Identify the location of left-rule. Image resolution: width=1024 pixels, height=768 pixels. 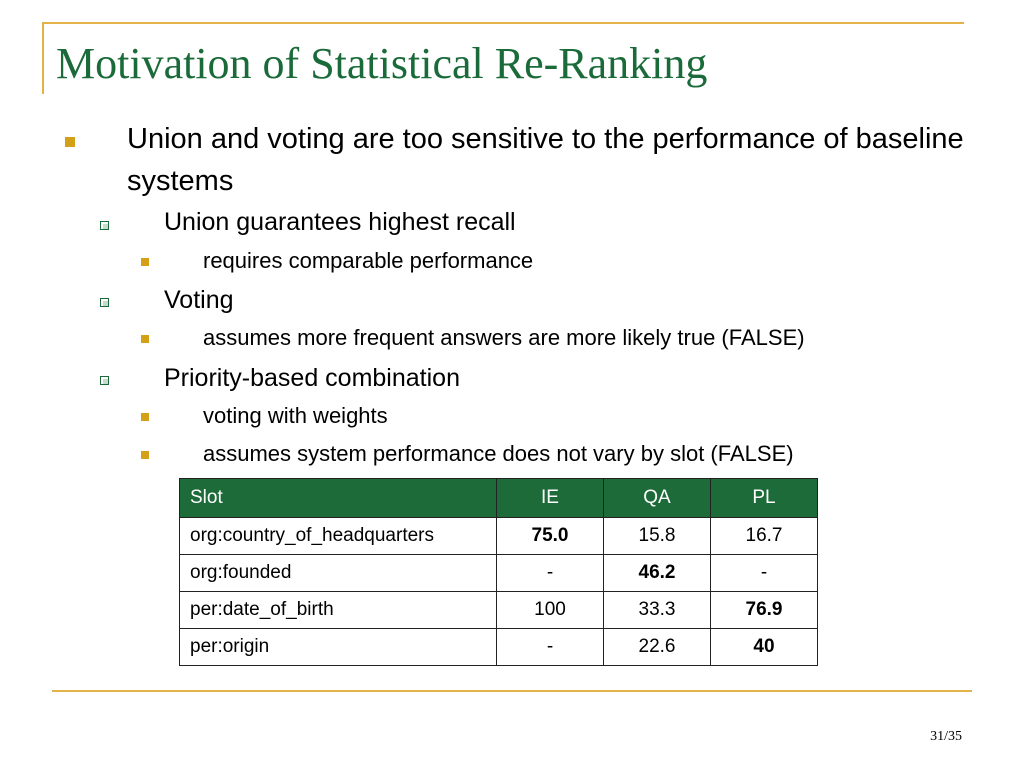
(43, 58).